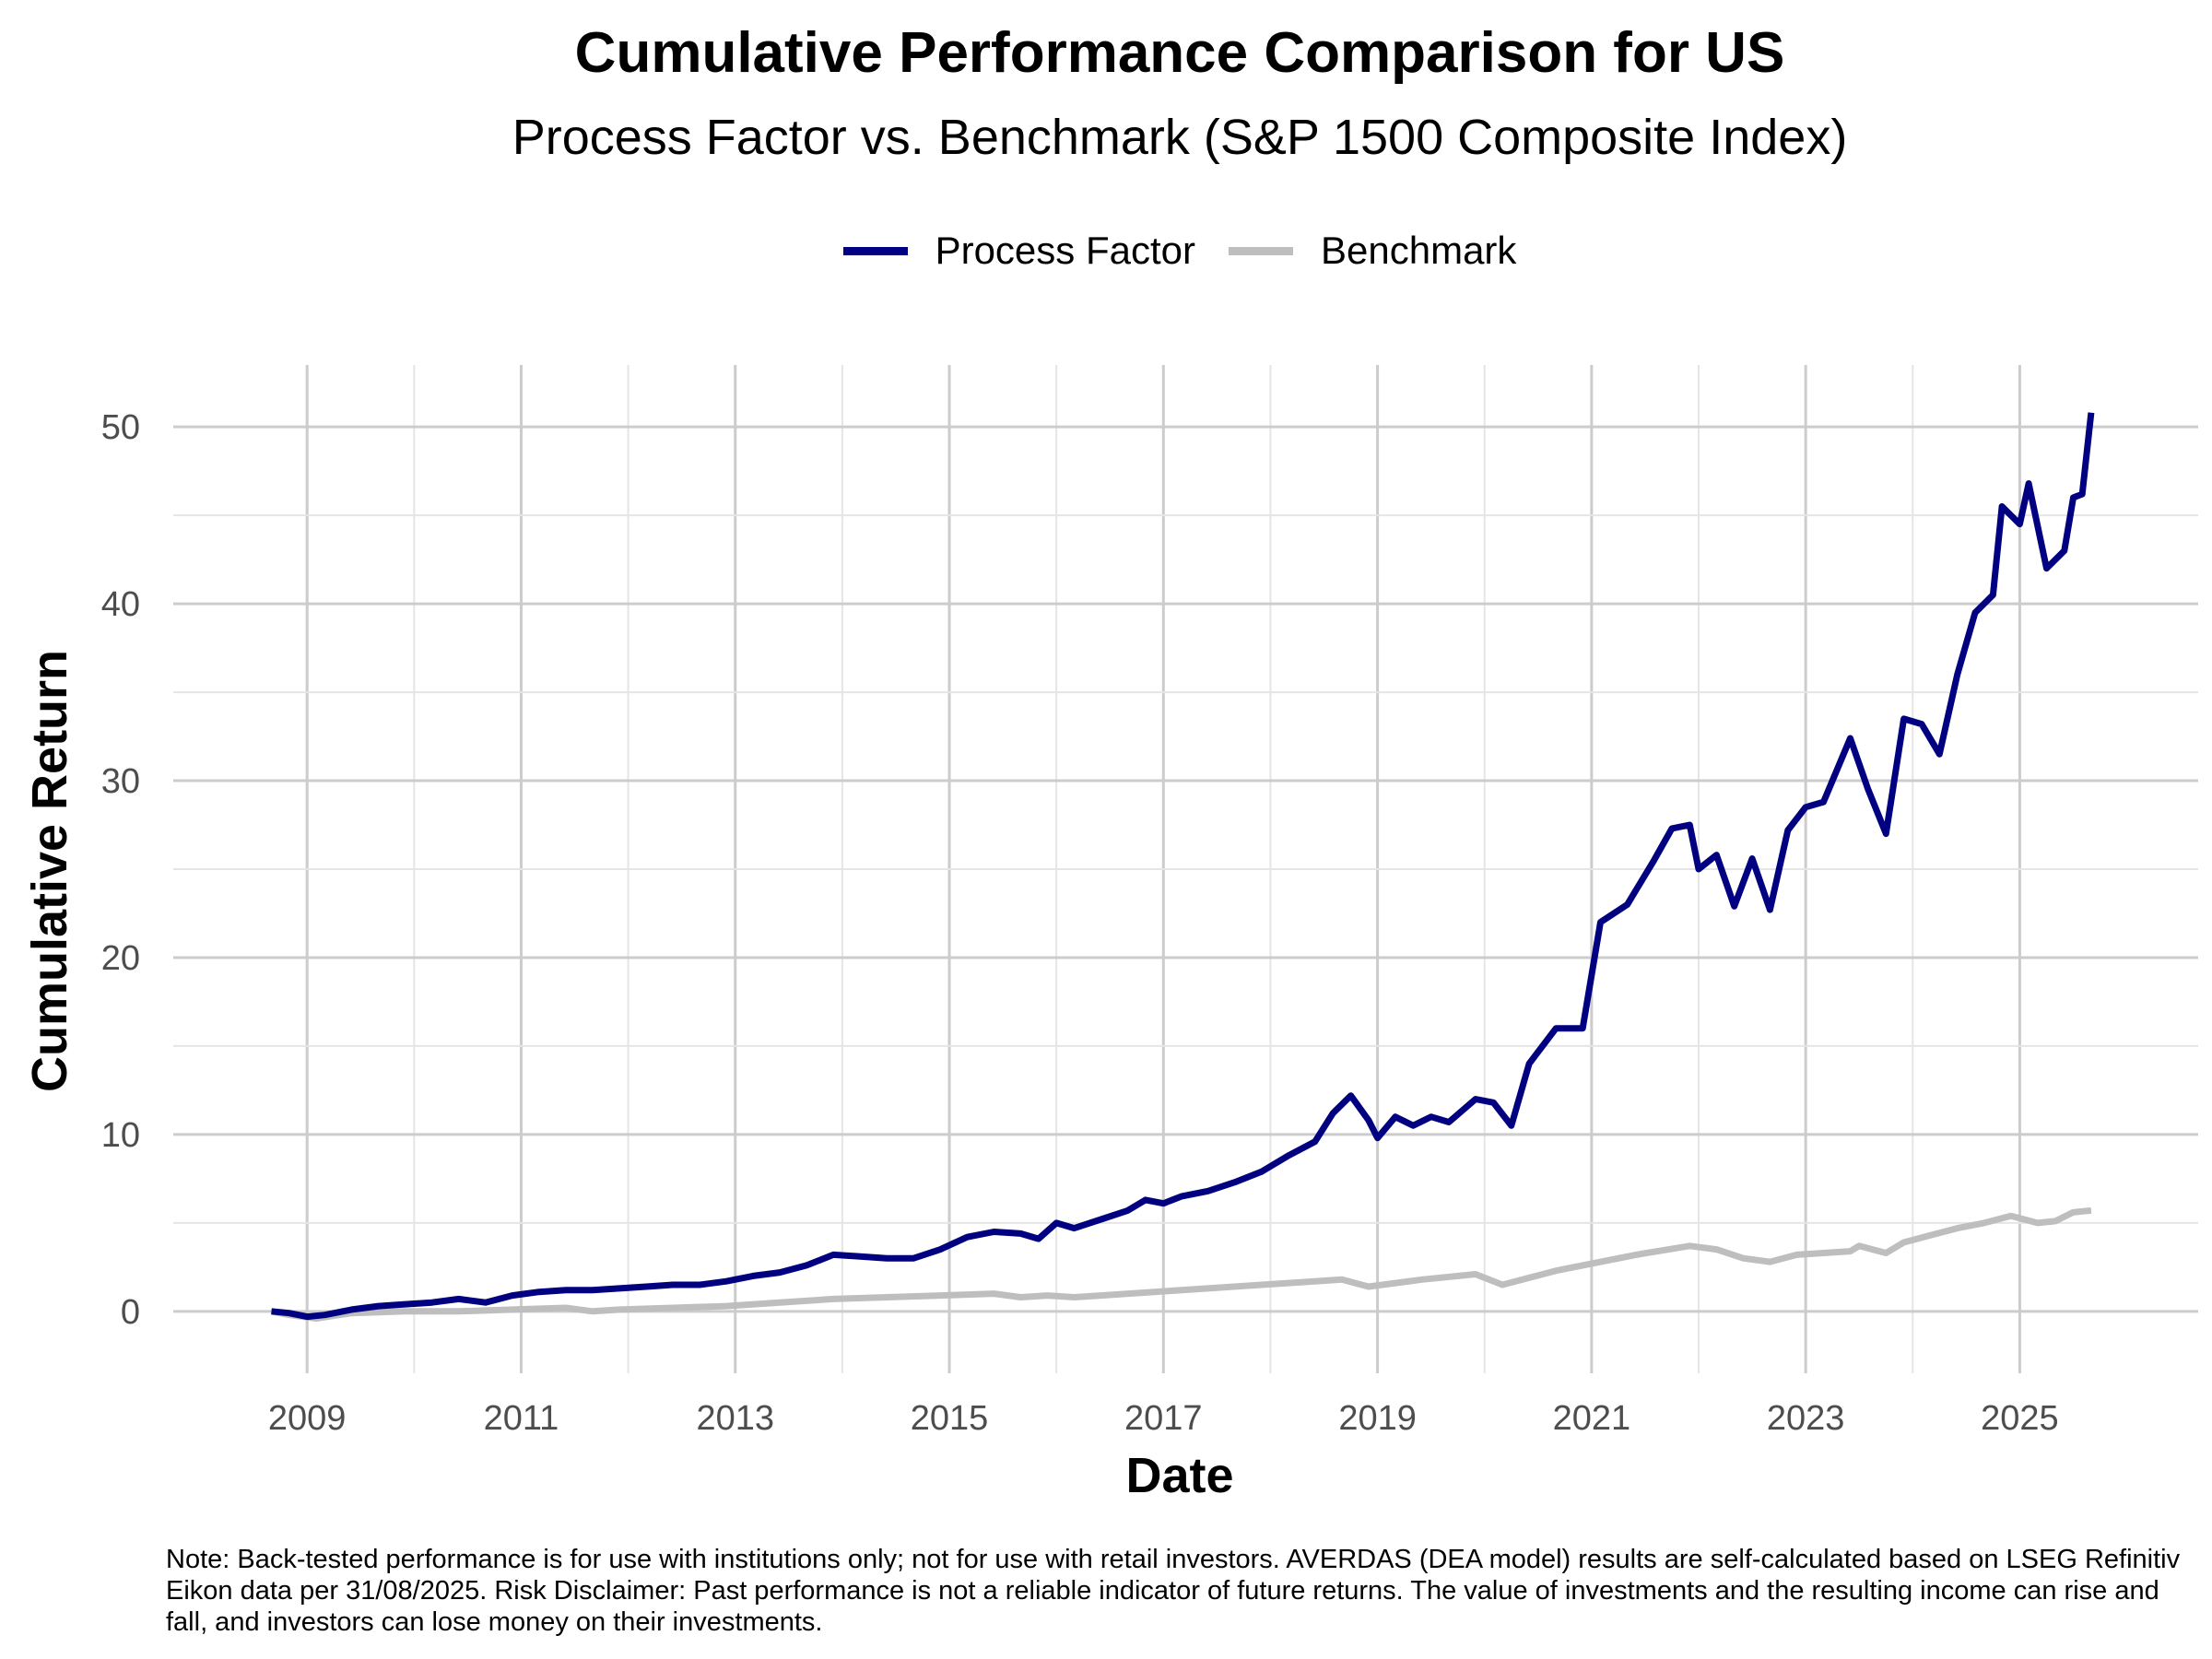  I want to click on legend: Process Factor Benchmark, so click(1106, 251).